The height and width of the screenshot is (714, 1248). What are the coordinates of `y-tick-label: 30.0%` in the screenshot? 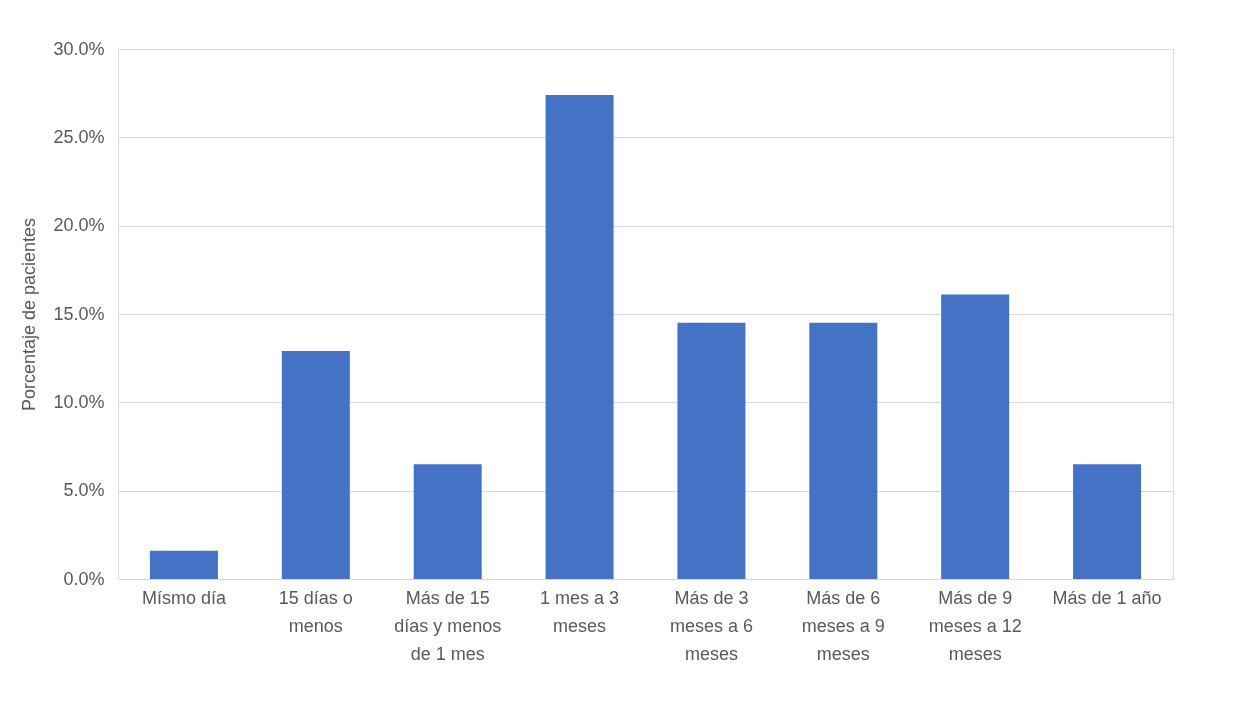 It's located at (79, 48).